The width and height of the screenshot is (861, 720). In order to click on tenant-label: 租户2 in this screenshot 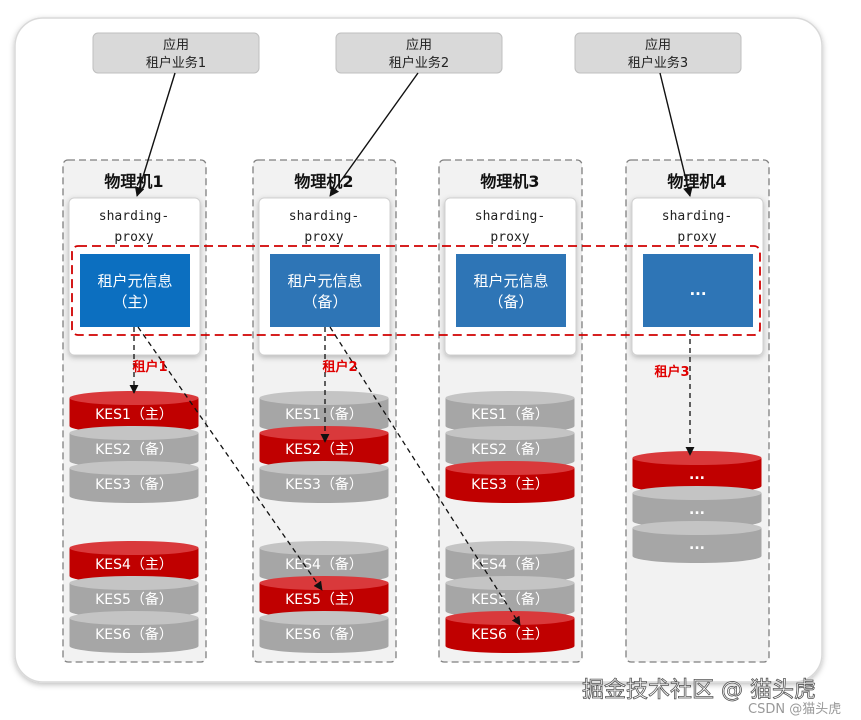, I will do `click(339, 367)`.